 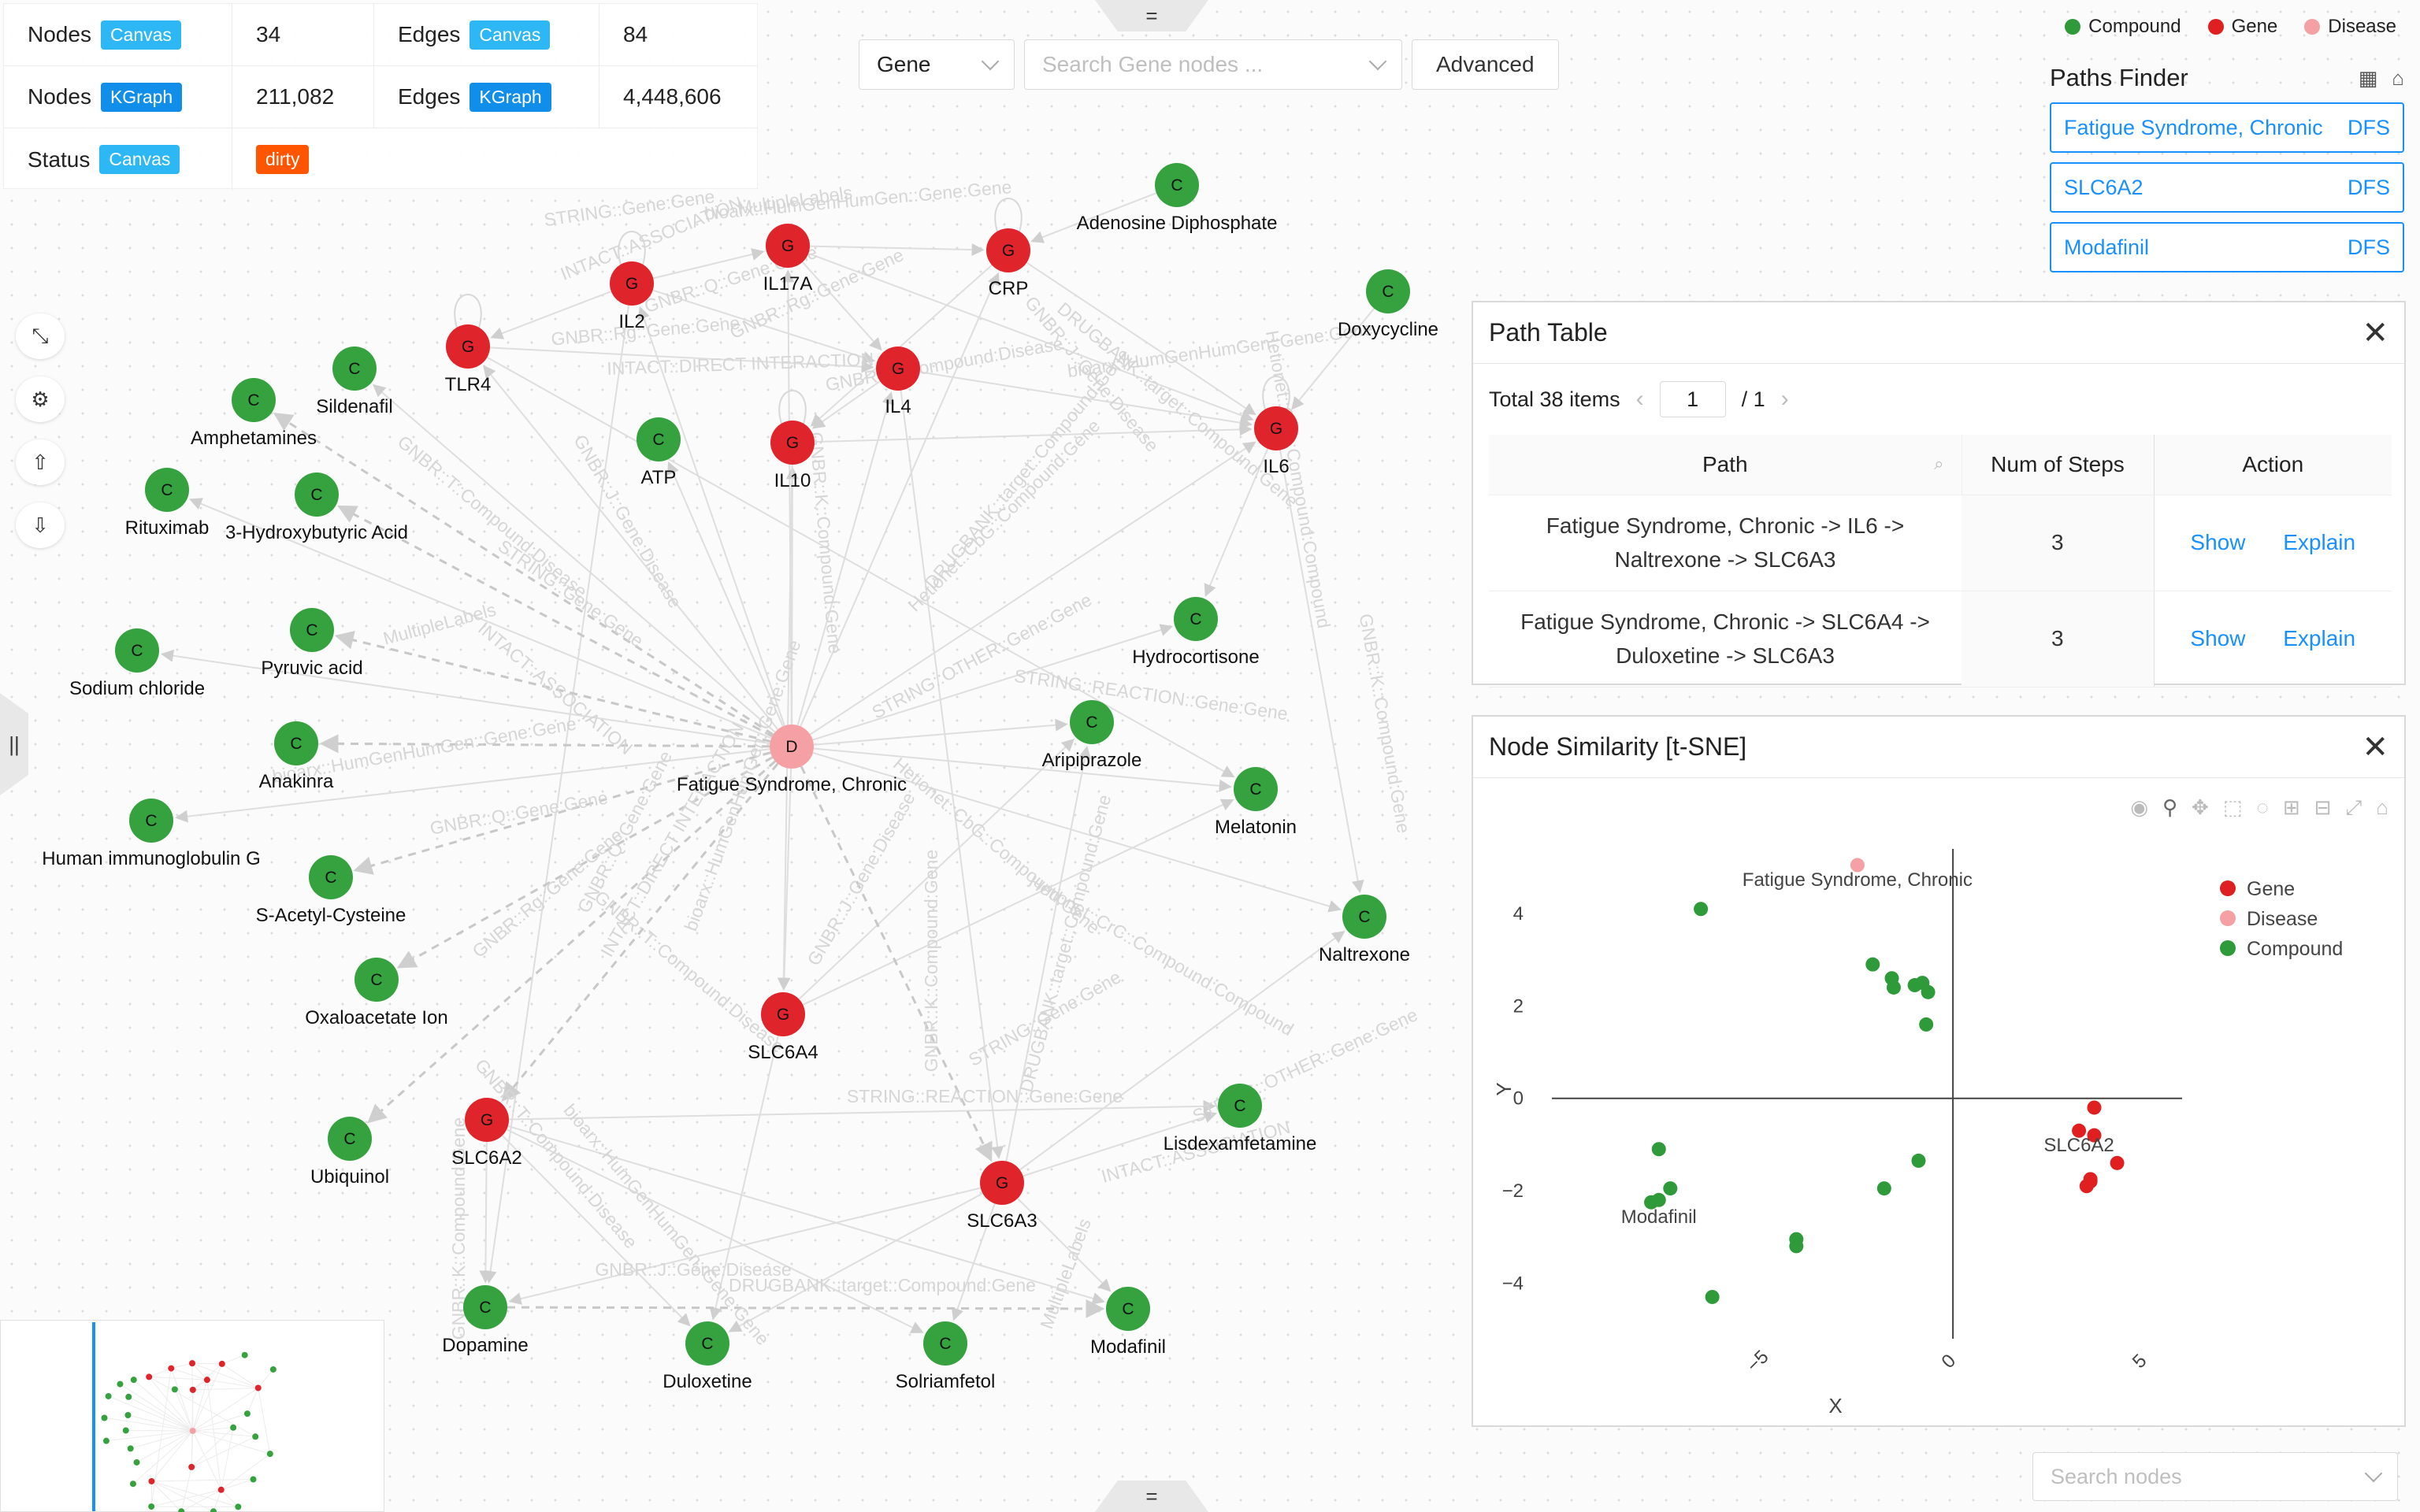 What do you see at coordinates (2353, 807) in the screenshot?
I see `autoscale-icon: ⤢` at bounding box center [2353, 807].